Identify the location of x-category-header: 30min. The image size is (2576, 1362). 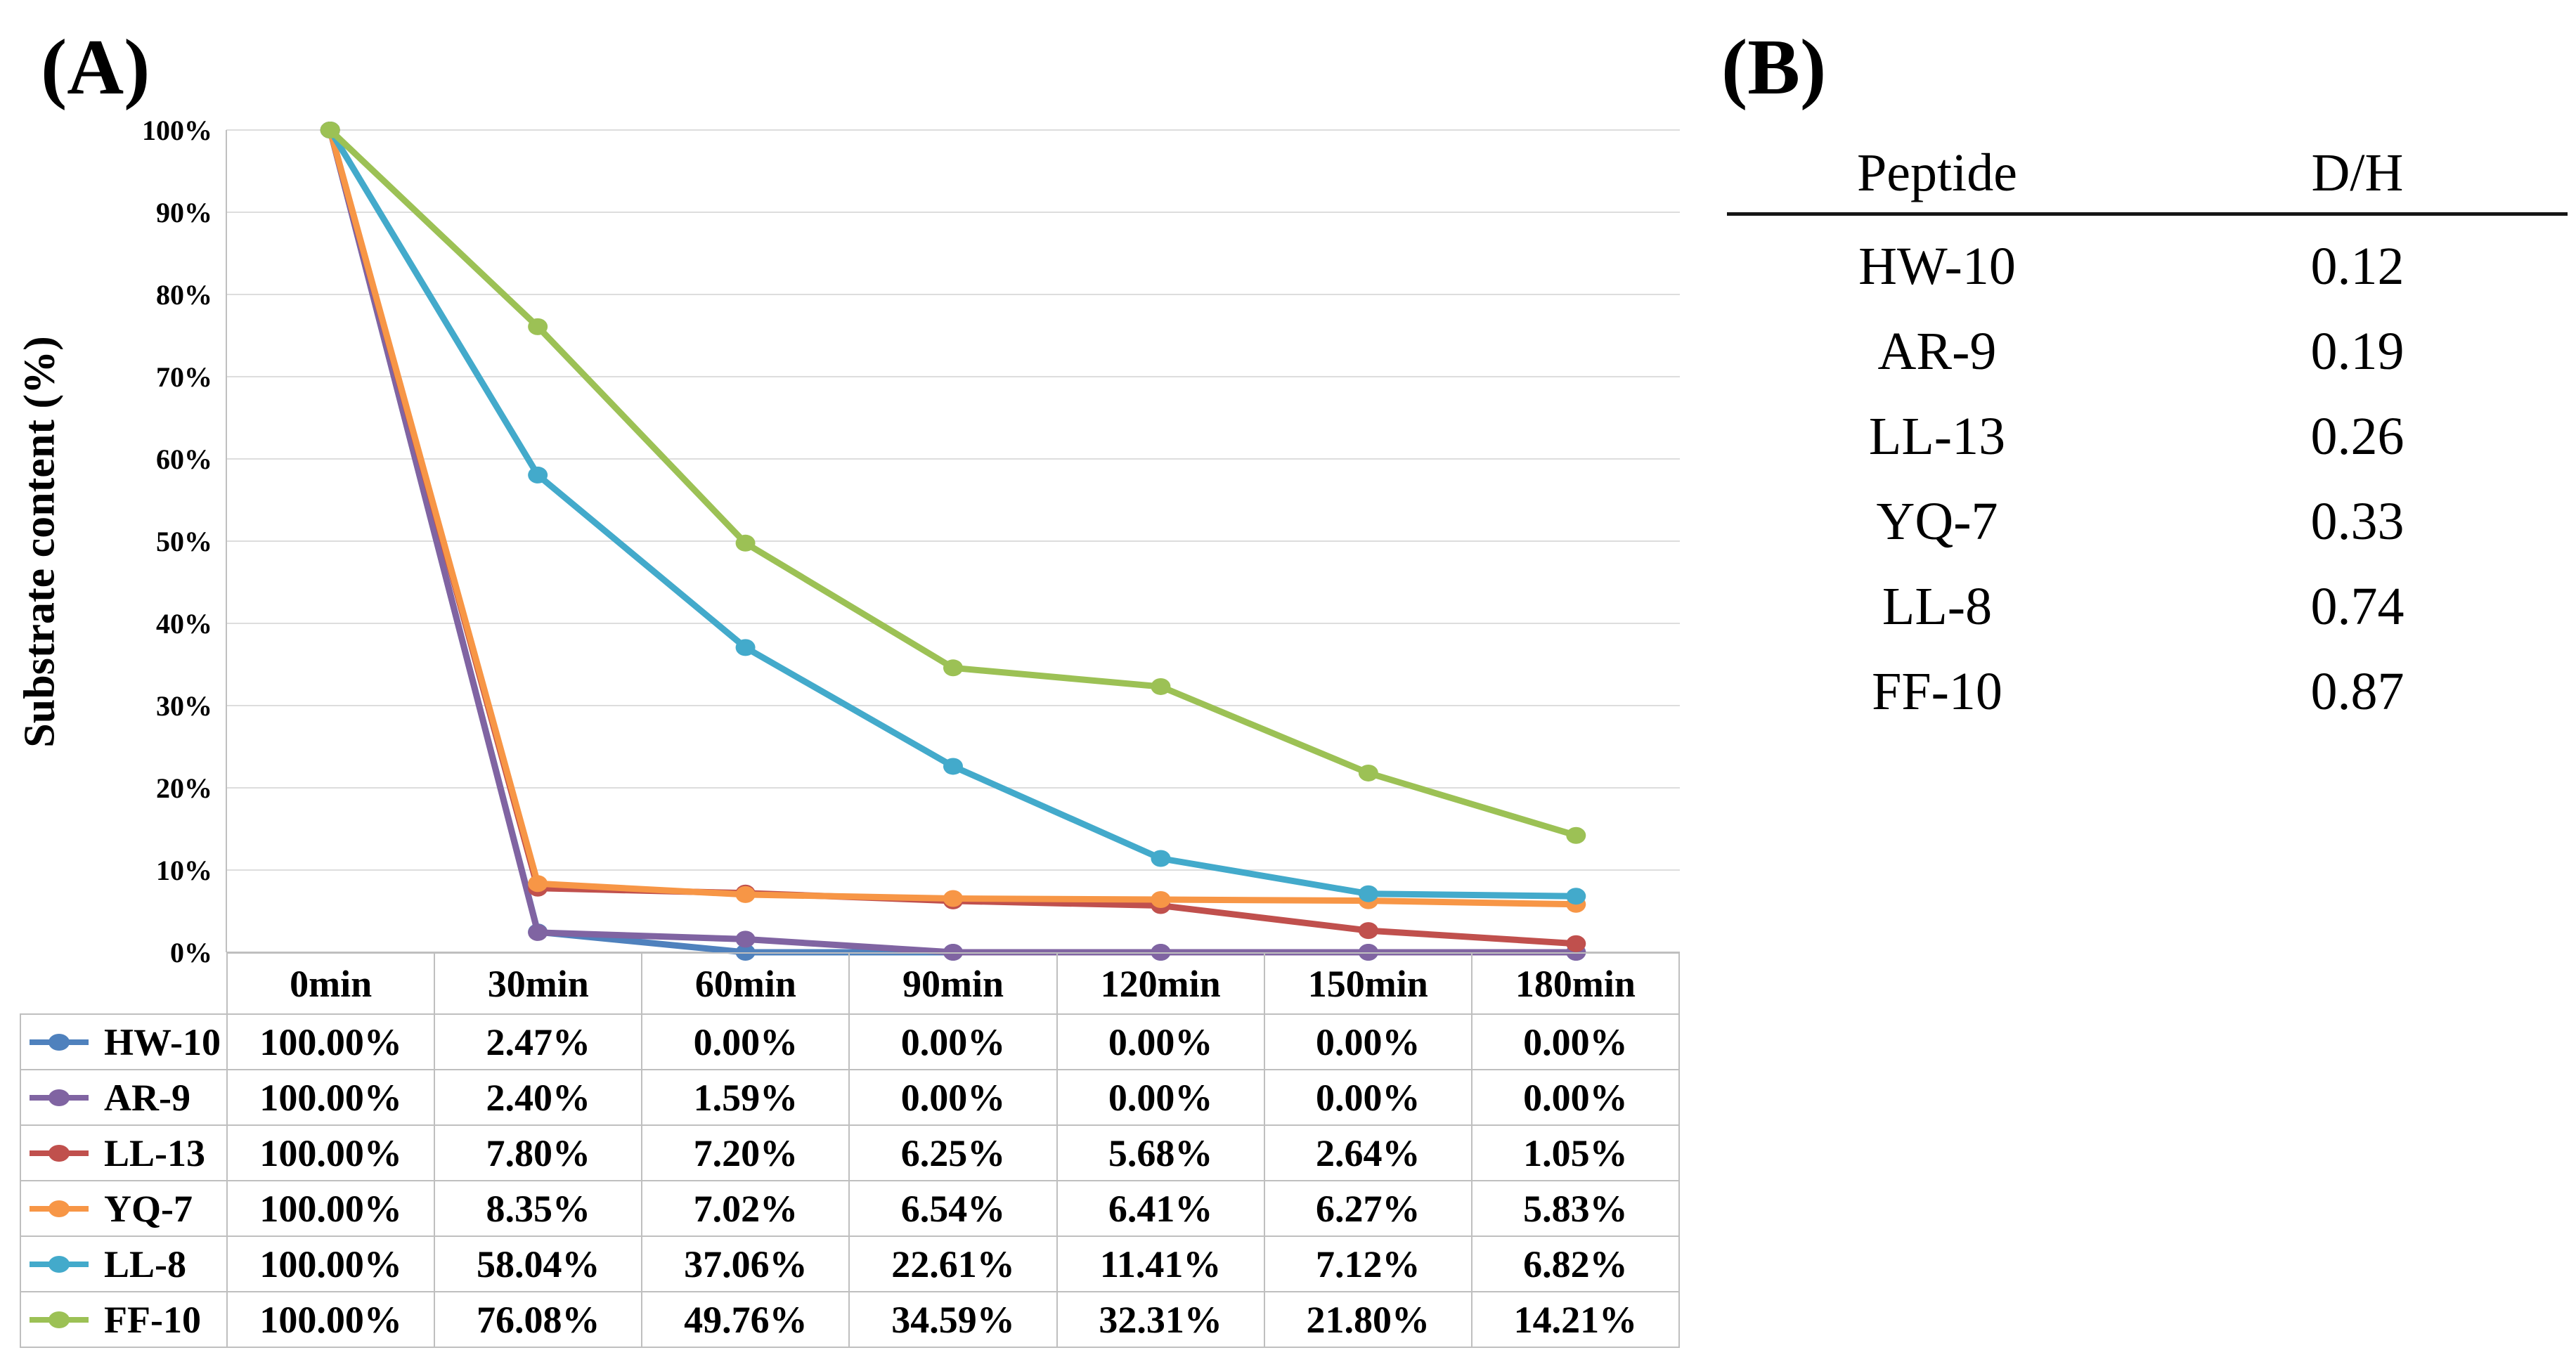
(539, 983).